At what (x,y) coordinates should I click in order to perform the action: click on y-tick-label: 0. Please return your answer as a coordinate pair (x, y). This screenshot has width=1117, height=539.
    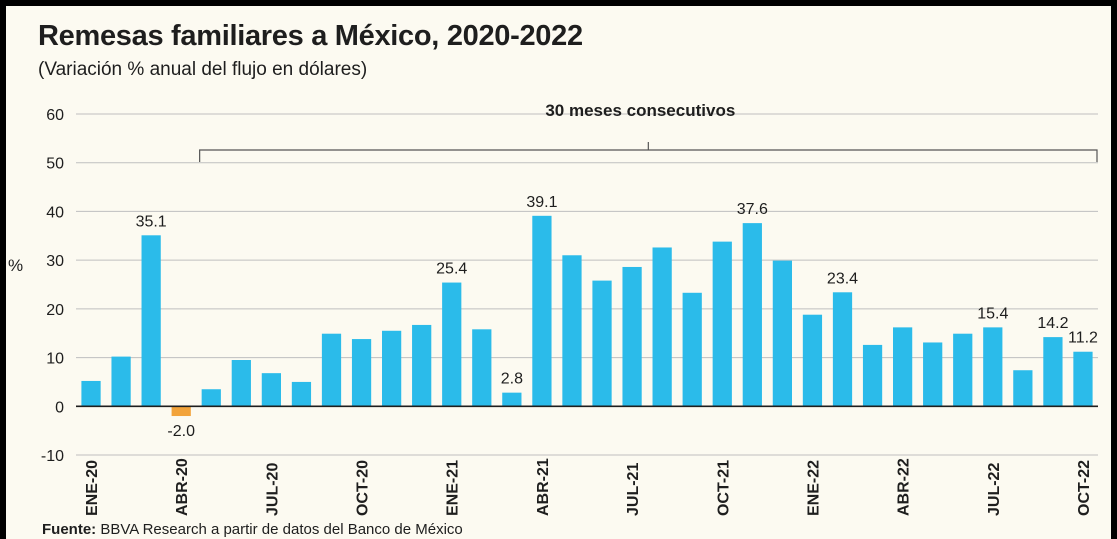
    Looking at the image, I should click on (59, 407).